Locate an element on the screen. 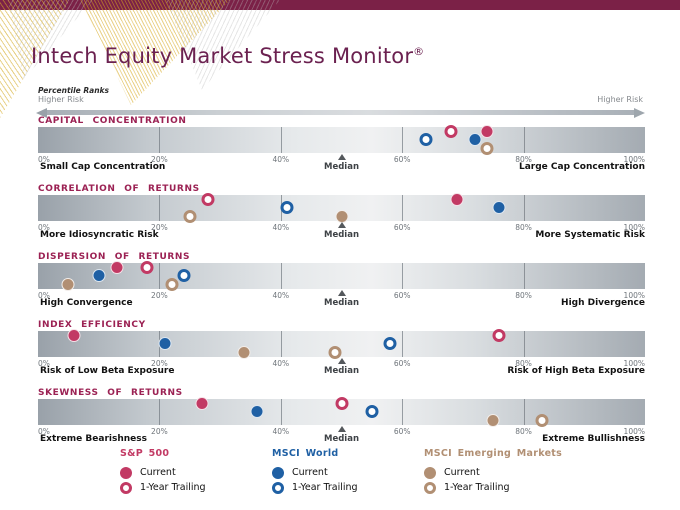 The height and width of the screenshot is (510, 680). legend-series-name: MSCI World is located at coordinates (305, 453).